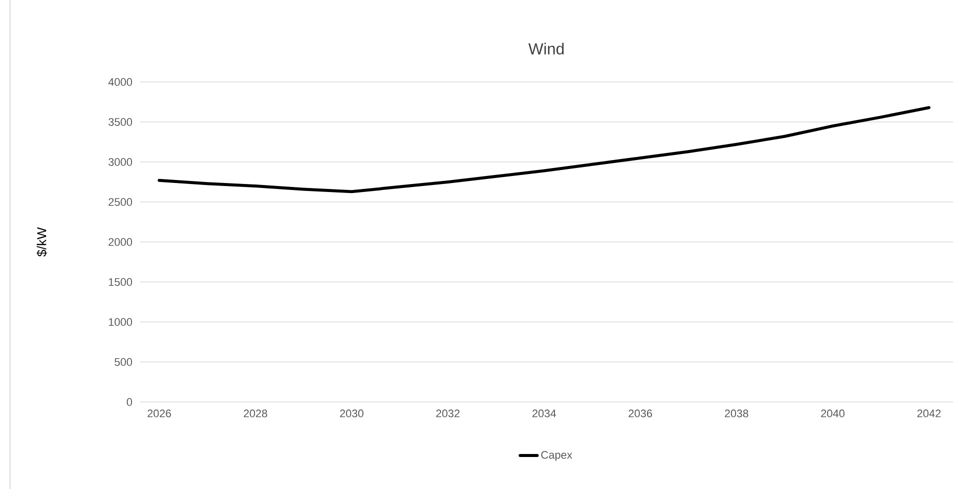  I want to click on y-tick-label: 4000, so click(120, 82).